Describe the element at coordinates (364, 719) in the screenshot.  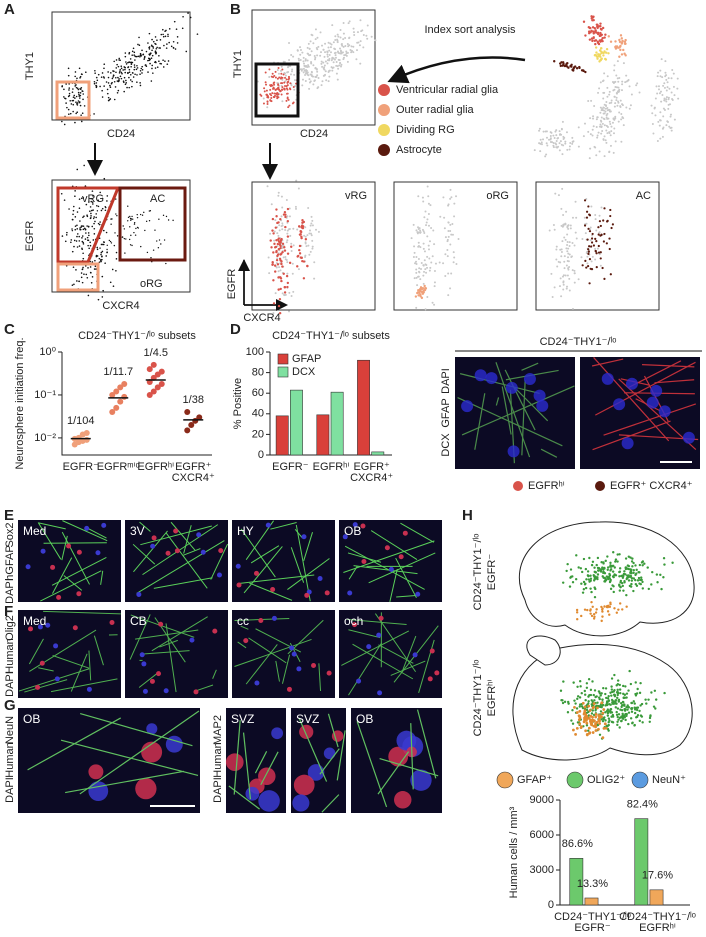
I see `image-label: OB` at that location.